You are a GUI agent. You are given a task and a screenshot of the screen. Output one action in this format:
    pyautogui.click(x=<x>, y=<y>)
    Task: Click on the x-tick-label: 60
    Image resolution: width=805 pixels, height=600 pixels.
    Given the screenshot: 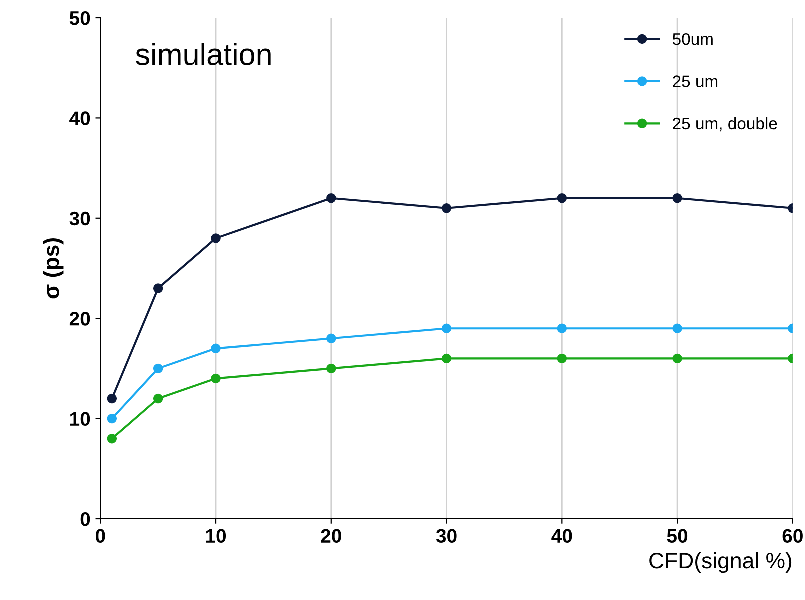 What is the action you would take?
    pyautogui.click(x=792, y=536)
    